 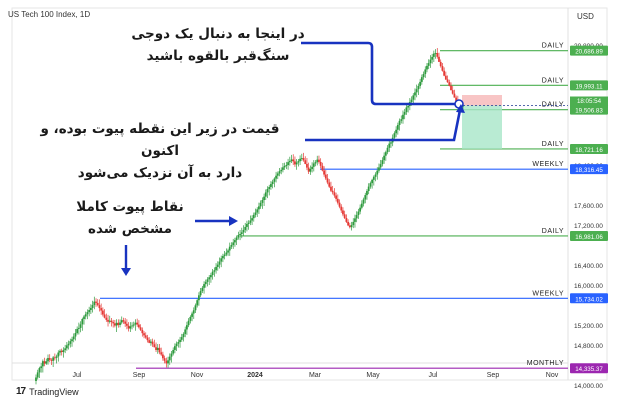 What do you see at coordinates (588, 286) in the screenshot?
I see `y-tick-label: 16,000.00` at bounding box center [588, 286].